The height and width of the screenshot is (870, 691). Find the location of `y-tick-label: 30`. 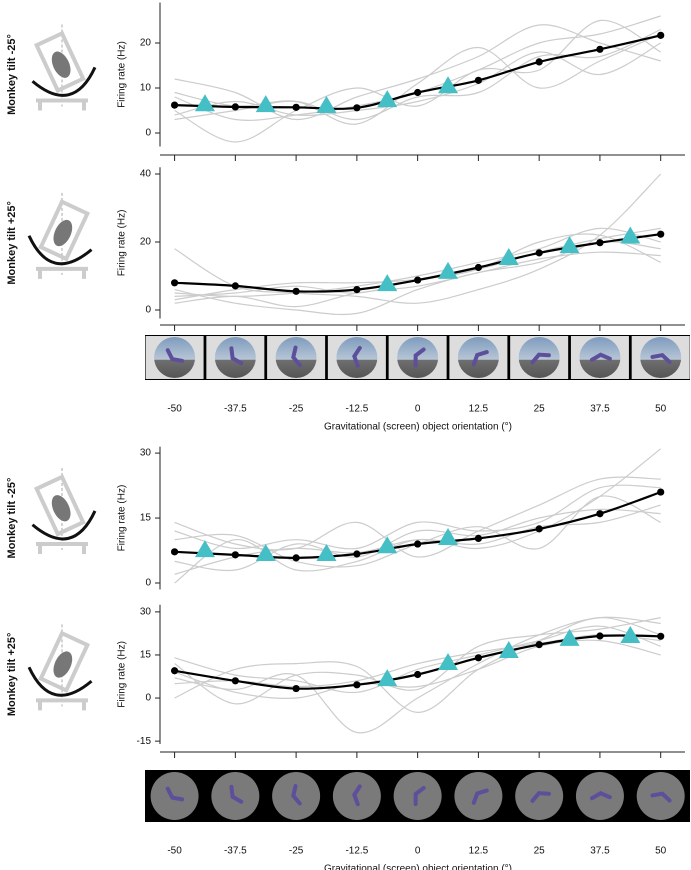

y-tick-label: 30 is located at coordinates (146, 453).